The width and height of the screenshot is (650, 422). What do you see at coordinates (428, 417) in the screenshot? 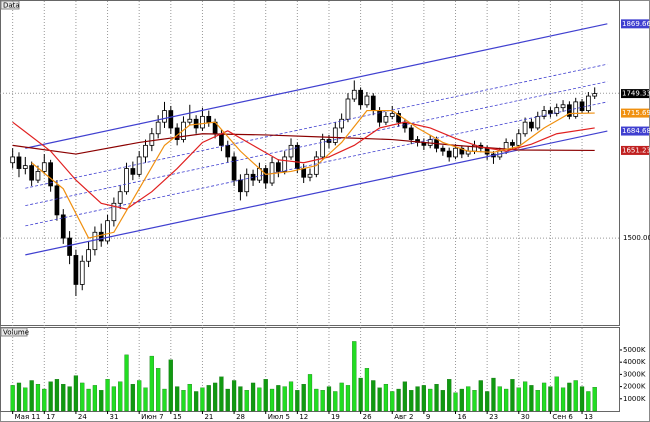
I see `x-tick-label: 9` at bounding box center [428, 417].